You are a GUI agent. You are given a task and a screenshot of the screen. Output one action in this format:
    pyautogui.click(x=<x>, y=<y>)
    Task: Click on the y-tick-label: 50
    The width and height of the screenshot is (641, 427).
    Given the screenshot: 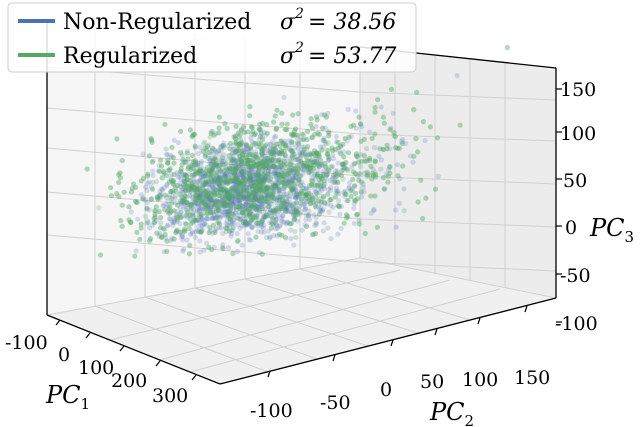 What is the action you would take?
    pyautogui.click(x=432, y=382)
    